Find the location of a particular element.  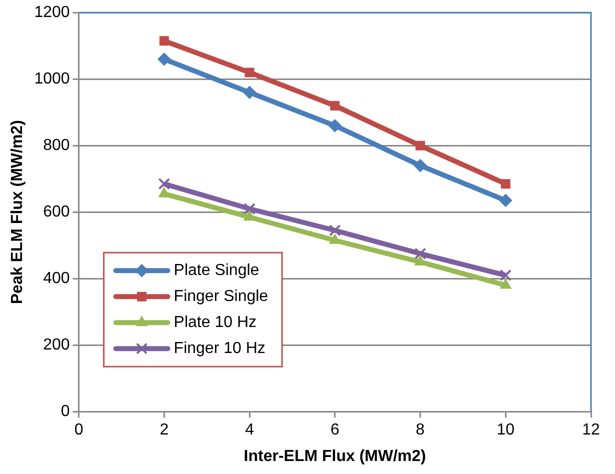

x-tick-label: 10 is located at coordinates (505, 430).